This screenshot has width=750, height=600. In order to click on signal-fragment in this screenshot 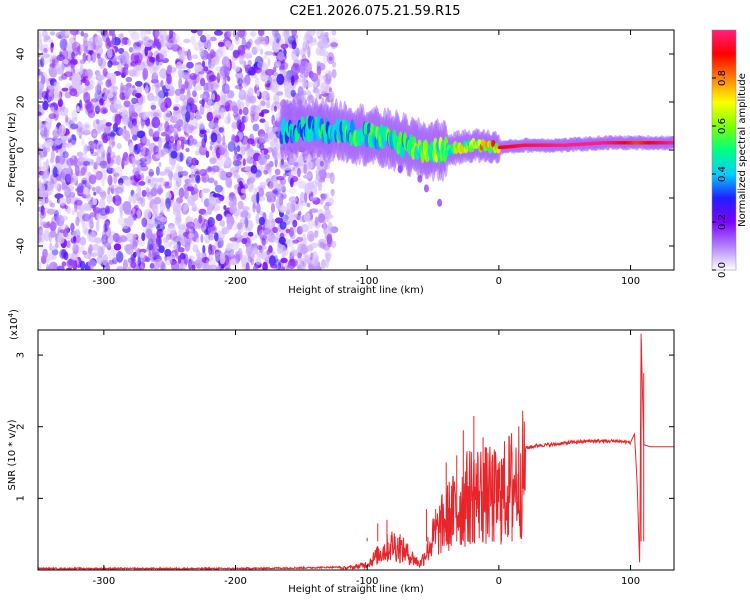, I will do `click(426, 188)`.